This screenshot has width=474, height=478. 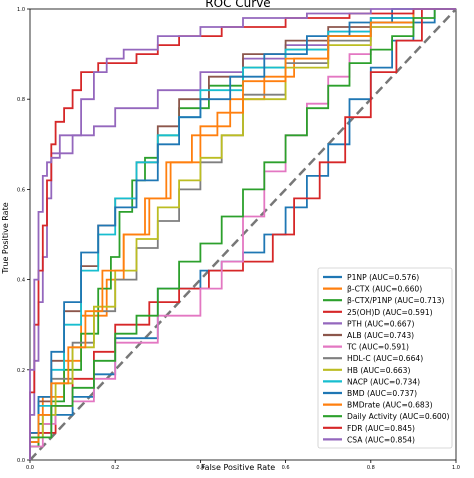 I want to click on legend-entry: β-CTX/P1NP (AUC=0.713), so click(x=395, y=300).